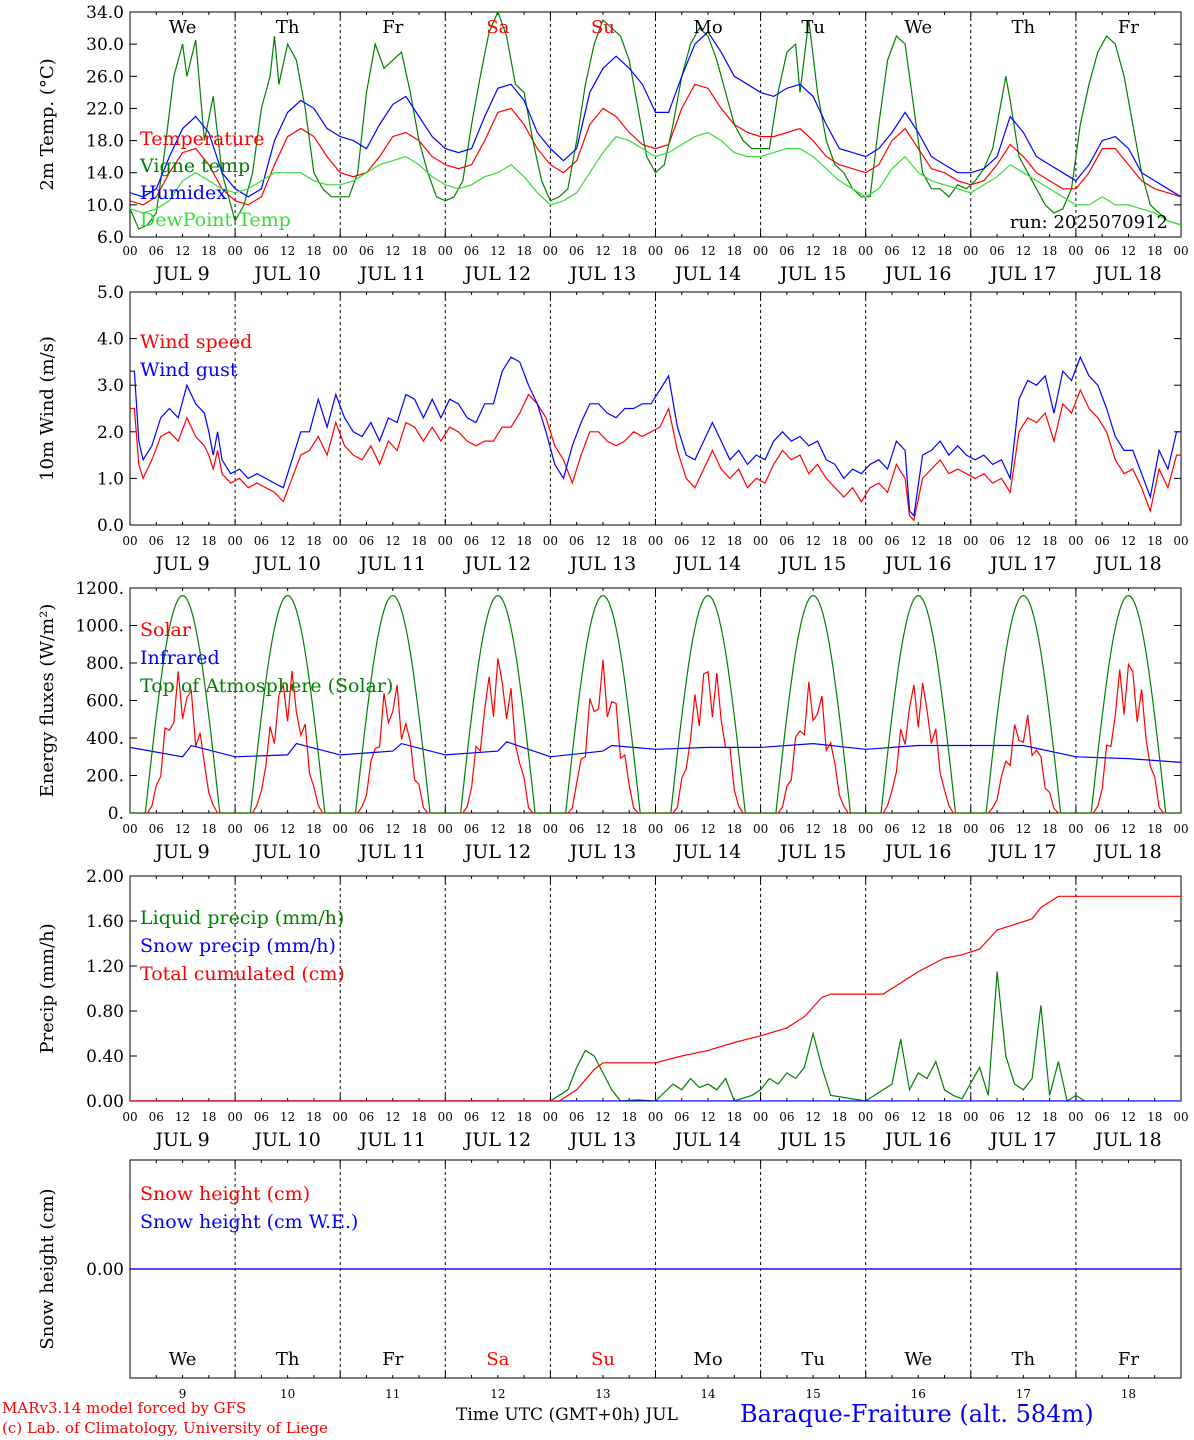  Describe the element at coordinates (105, 206) in the screenshot. I see `y-tick-label: 10.0` at that location.